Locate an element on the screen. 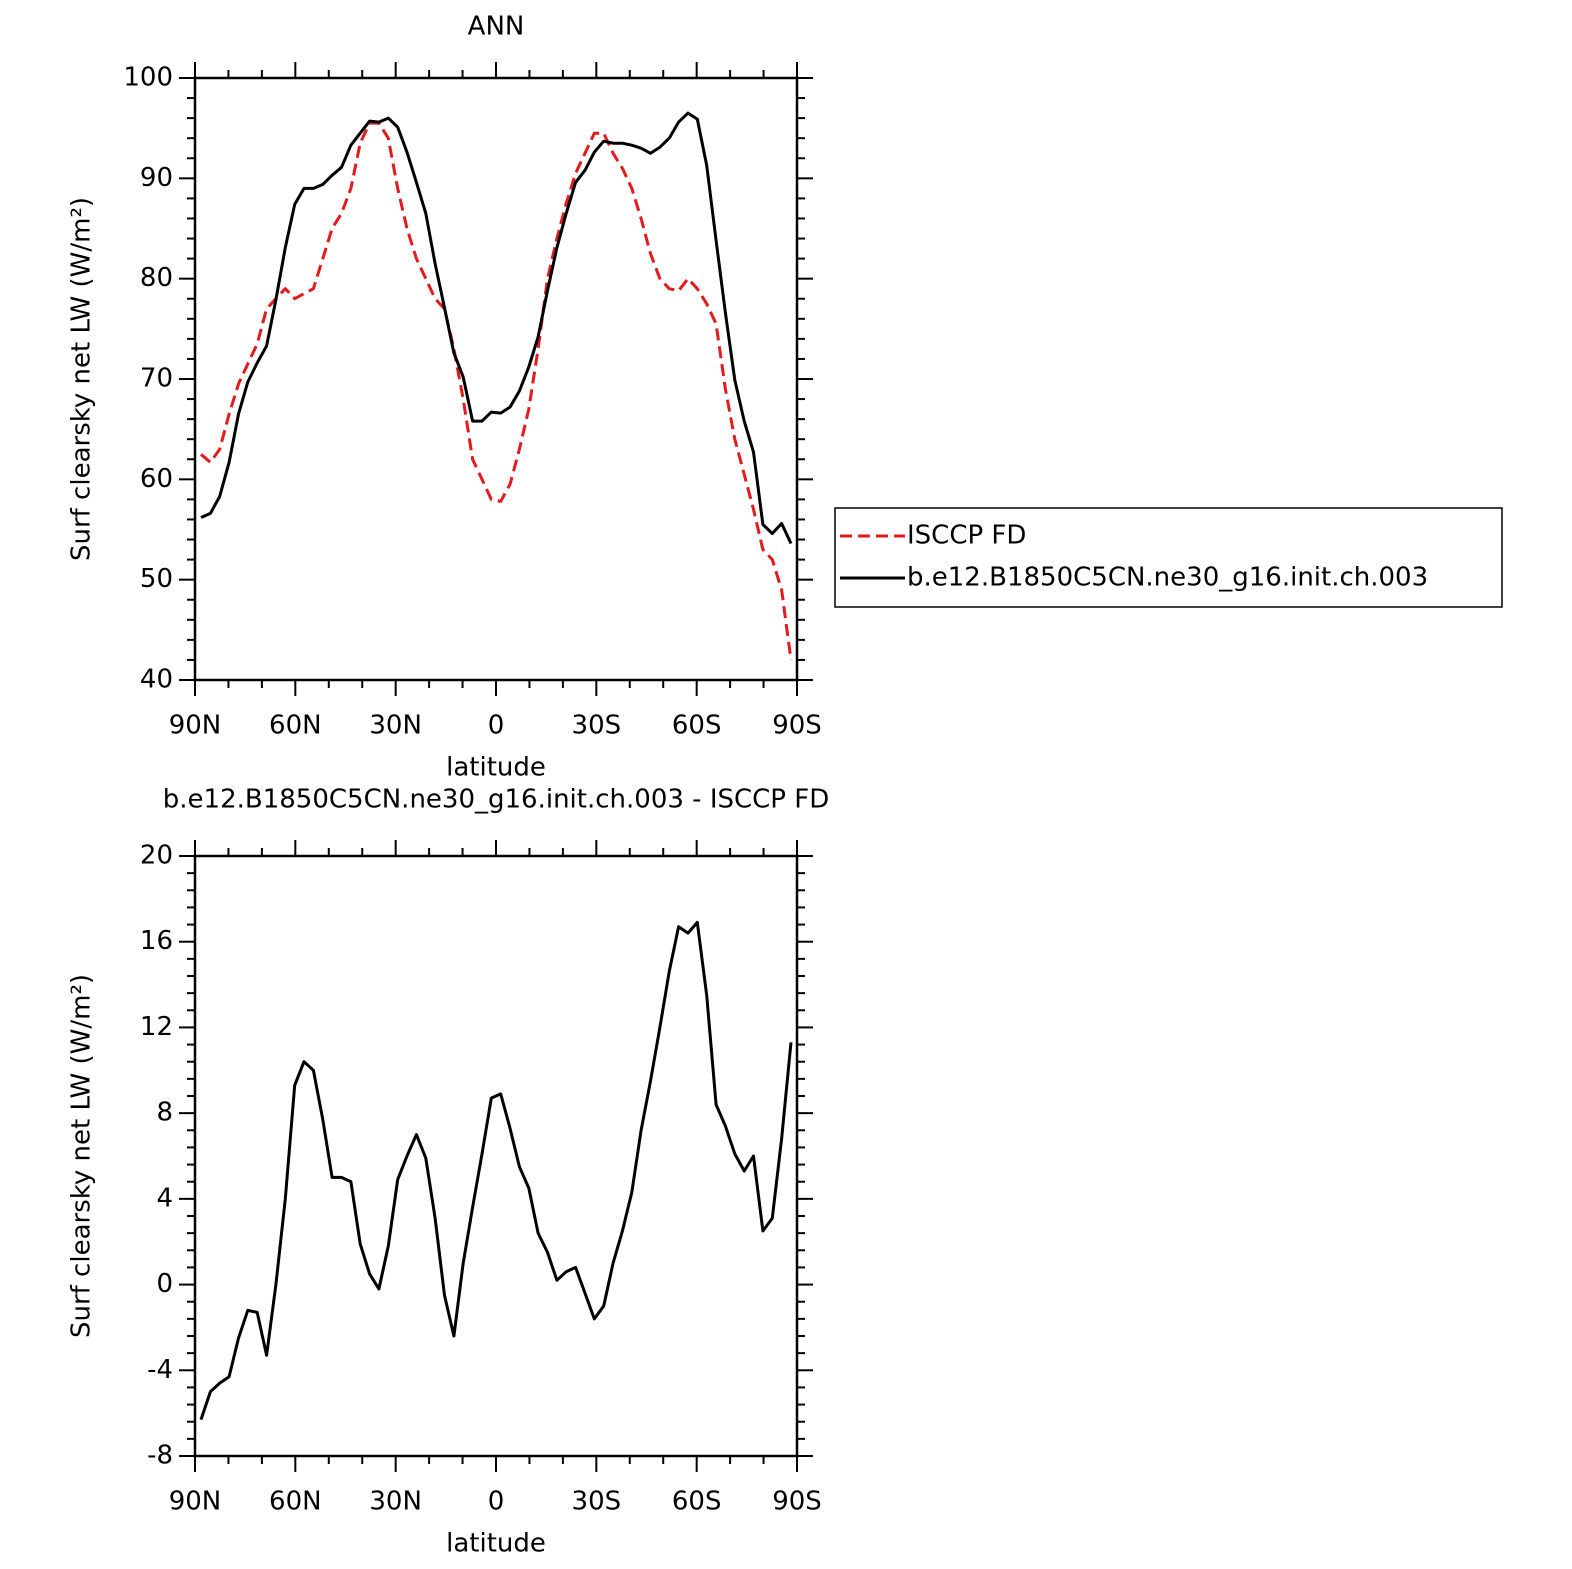 The height and width of the screenshot is (1569, 1572). y-tick-label: 0 is located at coordinates (164, 1284).